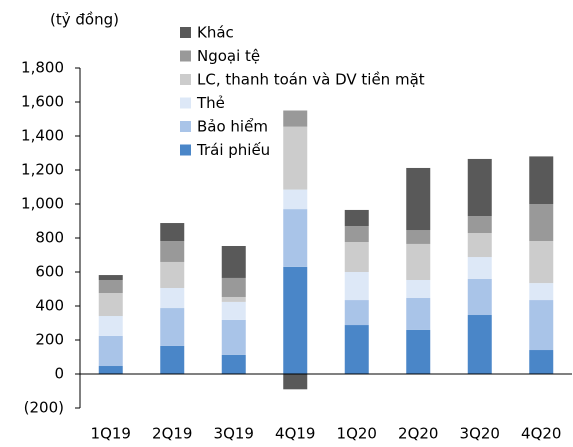 The width and height of the screenshot is (573, 447). I want to click on y-tick-label: 0, so click(59, 374).